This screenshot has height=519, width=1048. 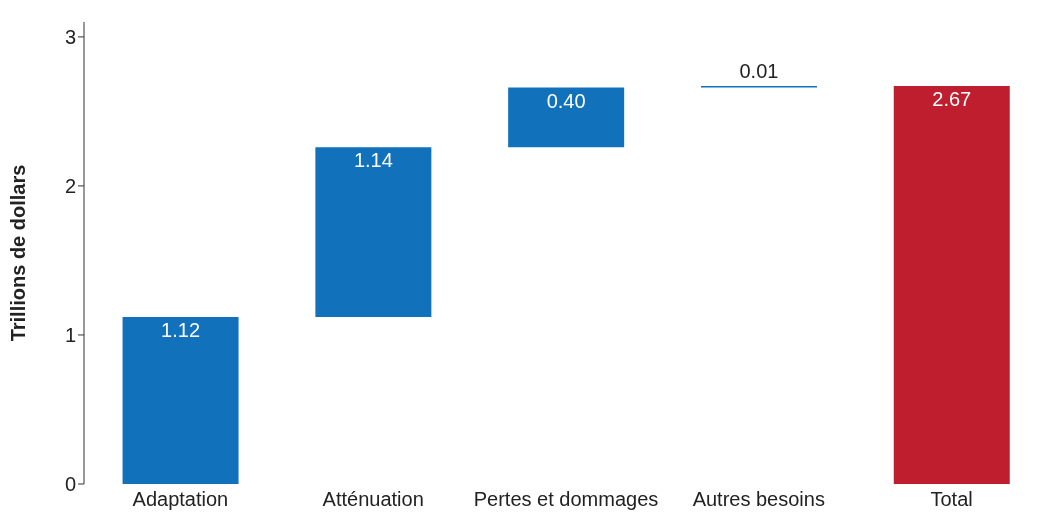 I want to click on y-axis-title: Trillions de dollars, so click(x=18, y=253).